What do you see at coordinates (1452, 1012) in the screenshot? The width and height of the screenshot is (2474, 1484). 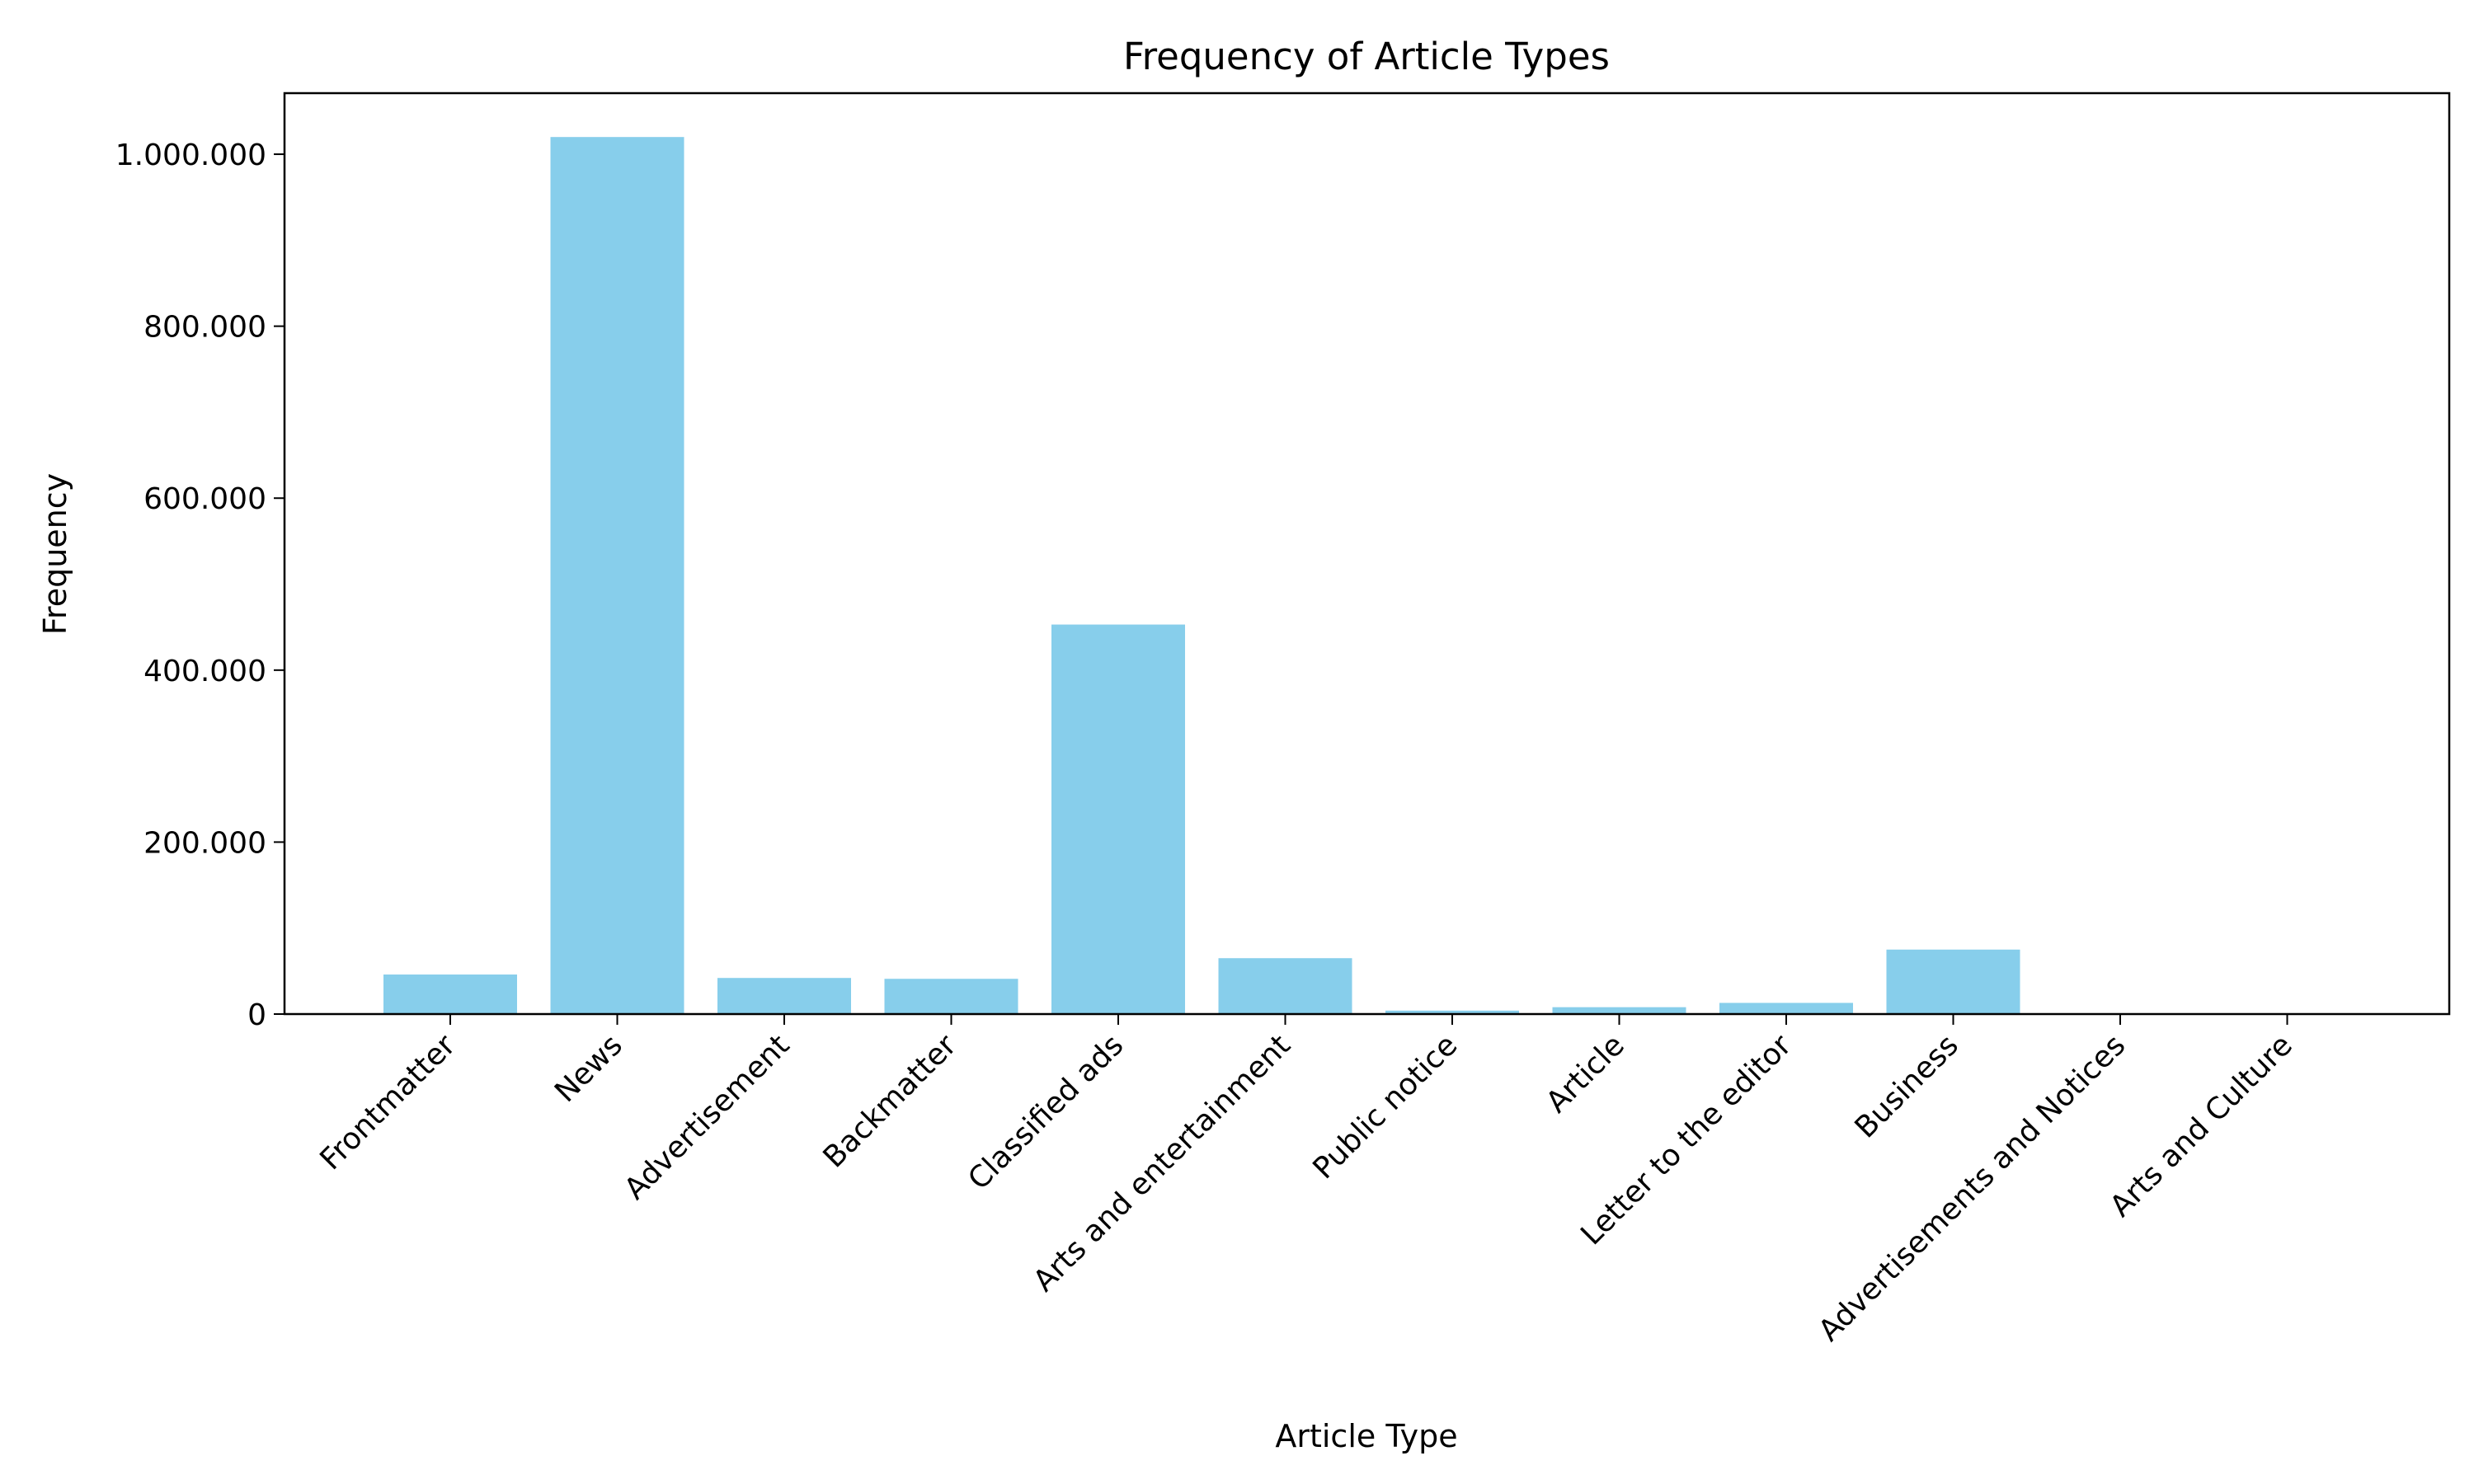 I see `bar-public-notice` at bounding box center [1452, 1012].